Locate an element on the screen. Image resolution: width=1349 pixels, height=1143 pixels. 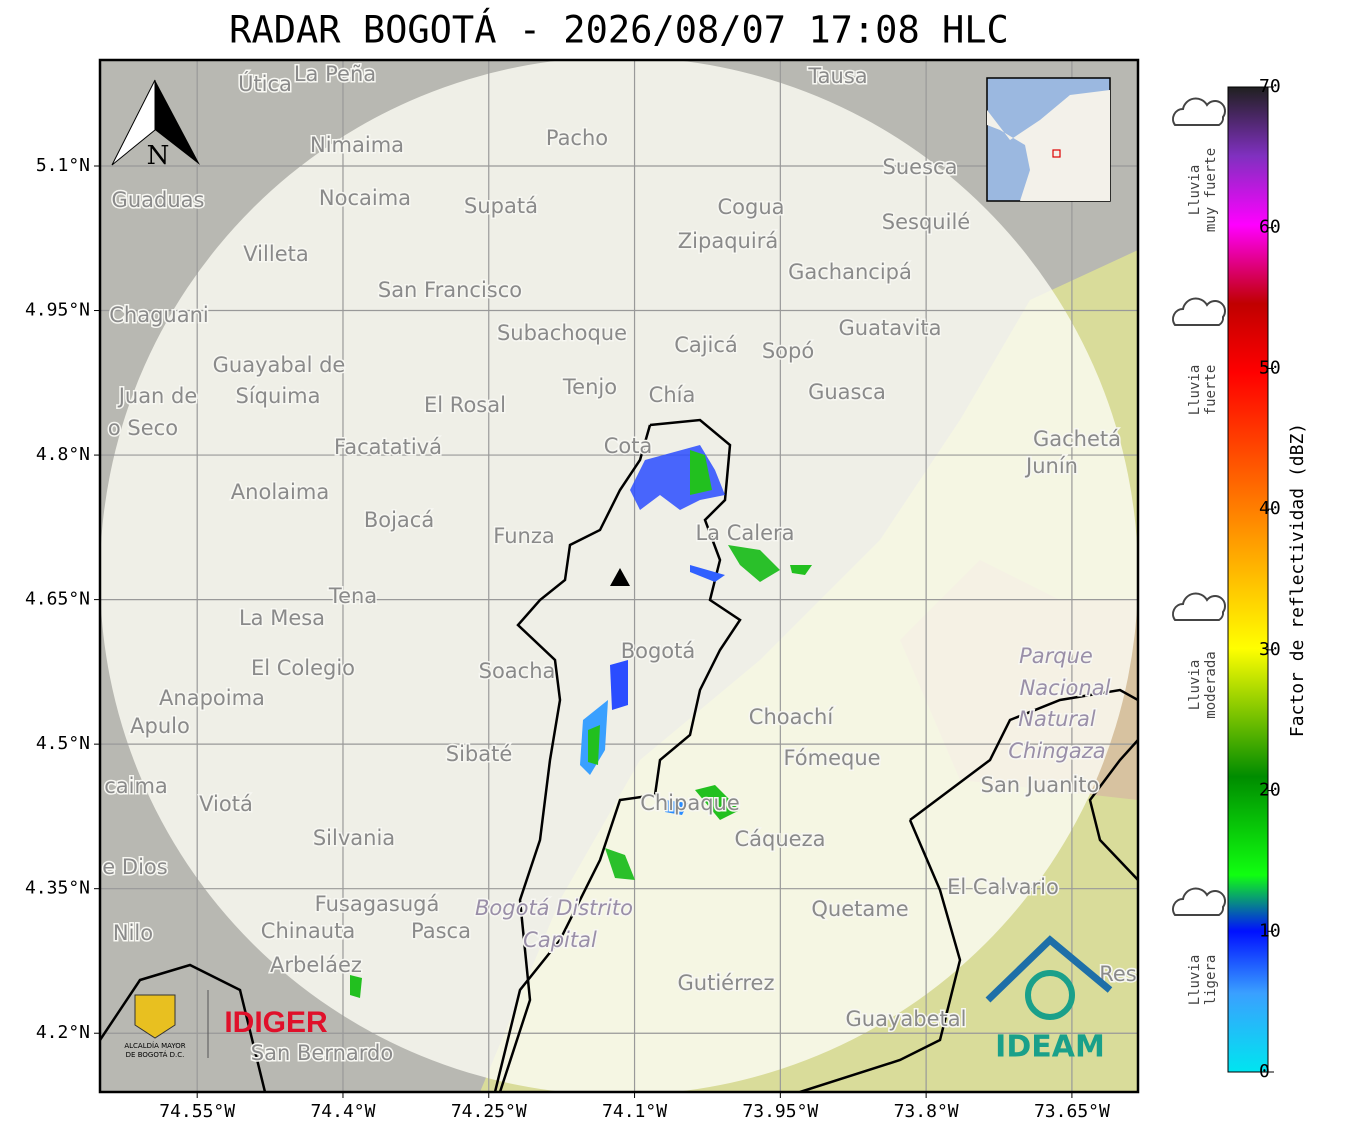
x-tick-label: 74.4°W is located at coordinates (342, 1111).